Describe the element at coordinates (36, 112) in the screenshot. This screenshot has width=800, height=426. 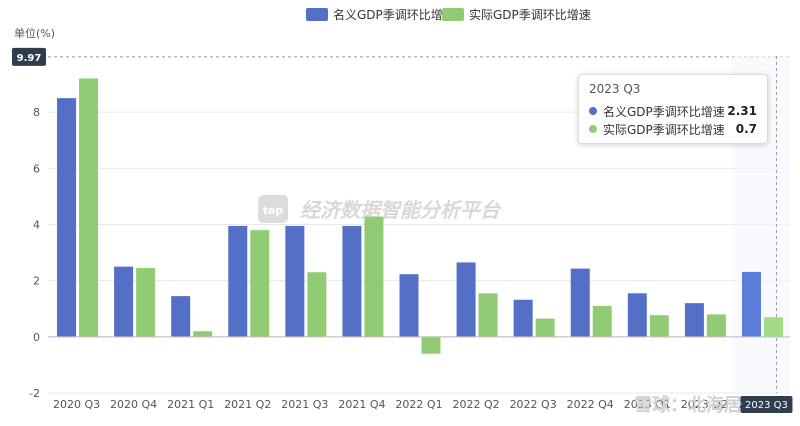
I see `y-tick-label: 8` at that location.